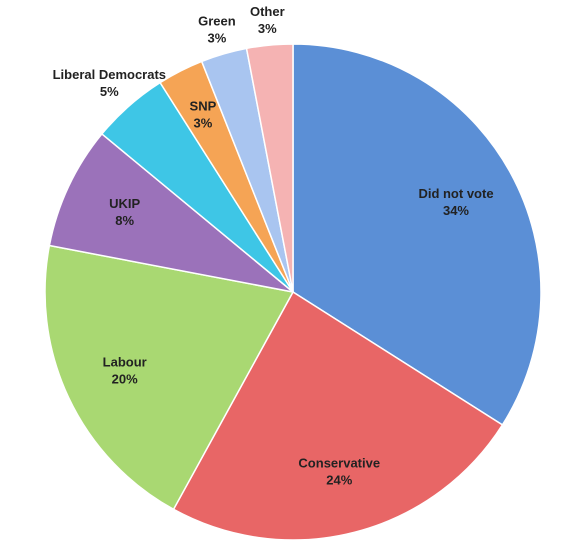 The height and width of the screenshot is (559, 573). What do you see at coordinates (339, 480) in the screenshot?
I see `value-label: 24%` at bounding box center [339, 480].